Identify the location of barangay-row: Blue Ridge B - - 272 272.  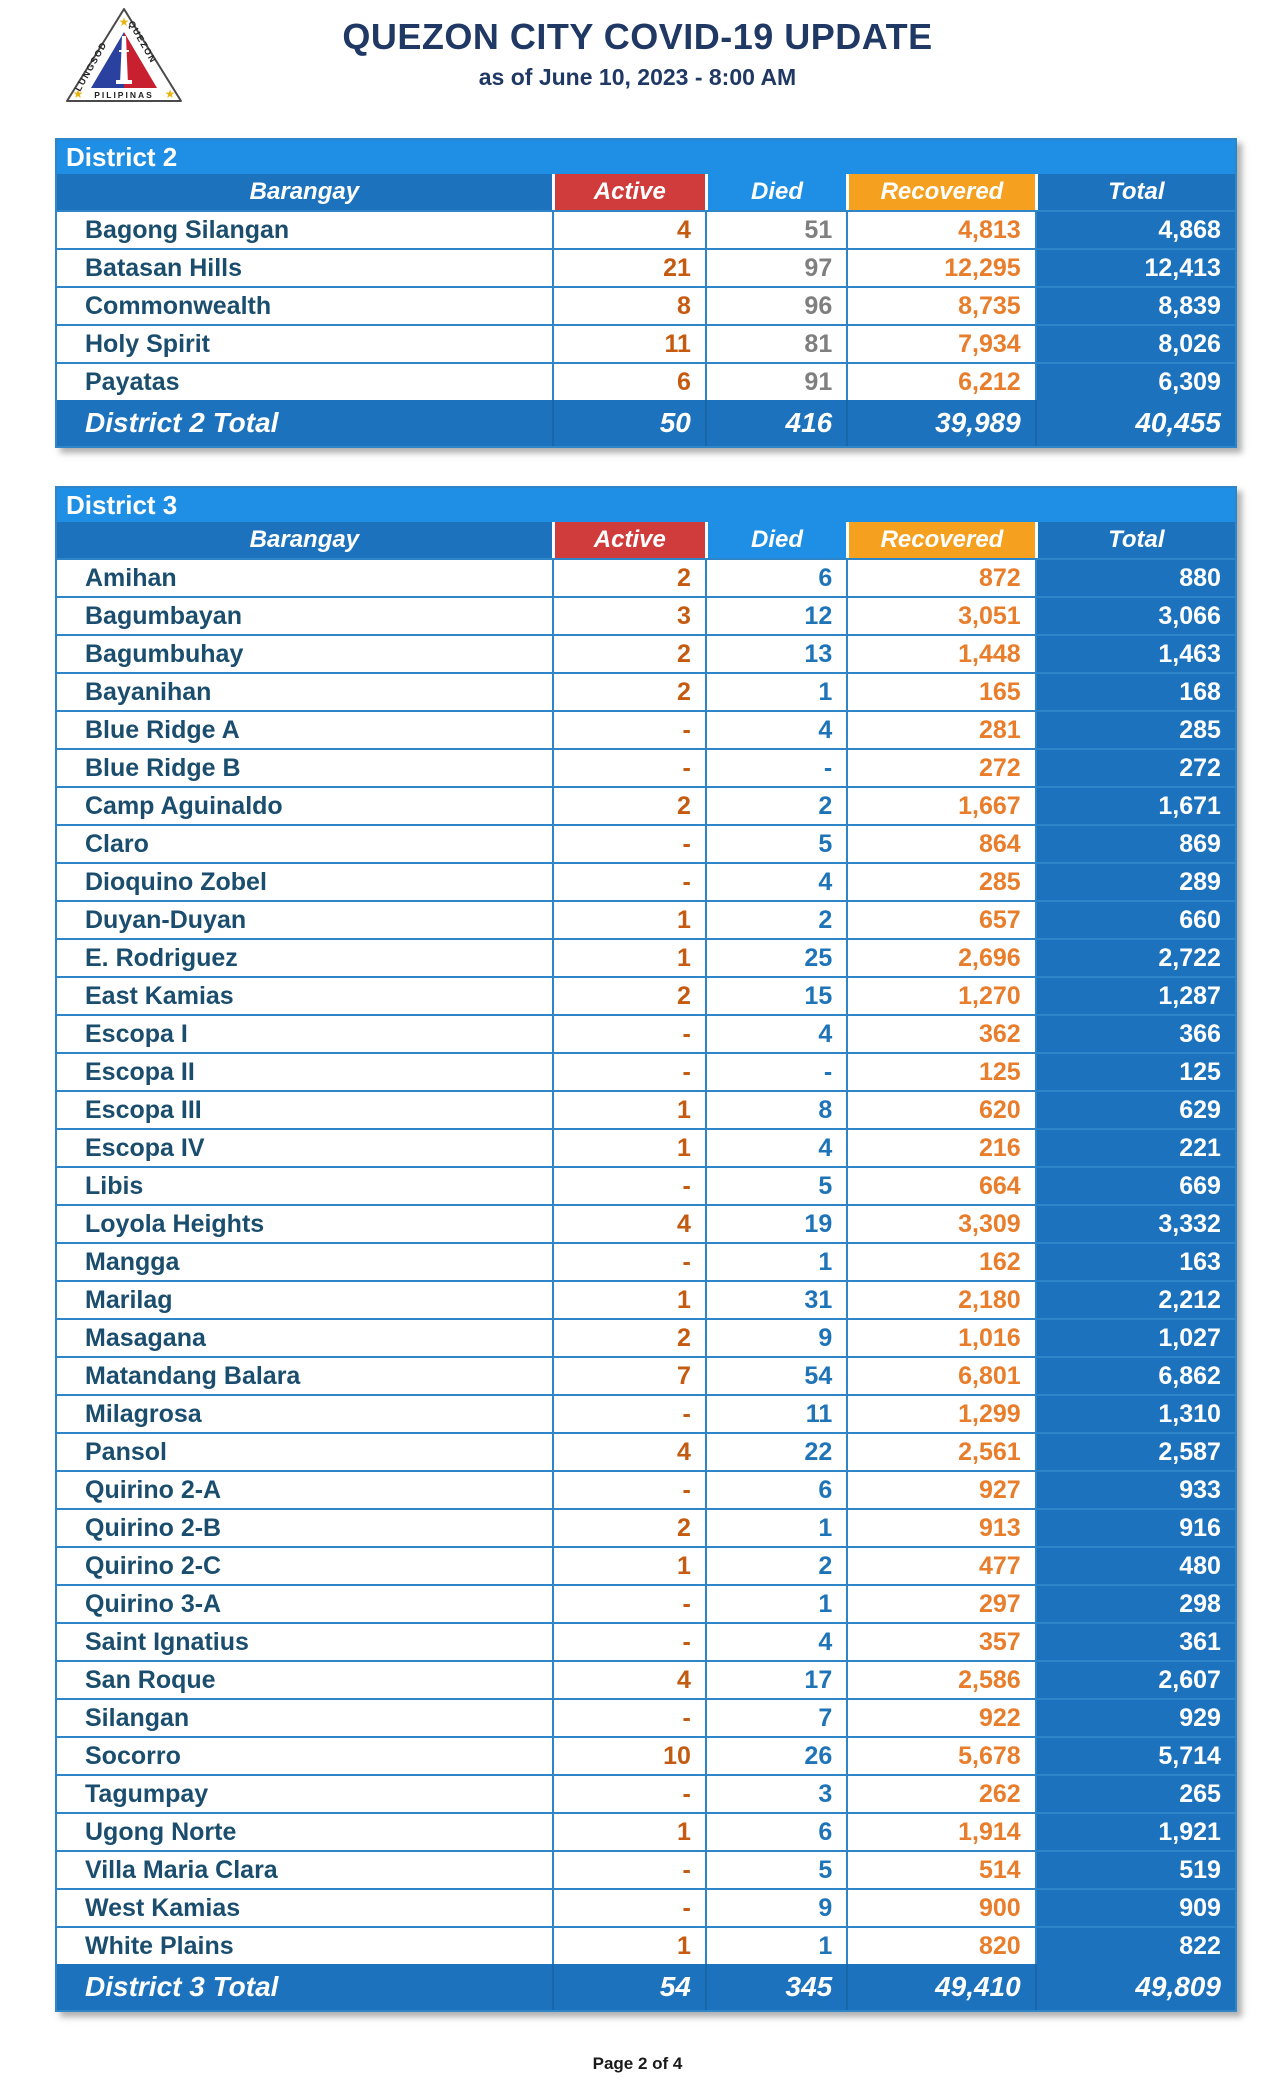
(646, 767).